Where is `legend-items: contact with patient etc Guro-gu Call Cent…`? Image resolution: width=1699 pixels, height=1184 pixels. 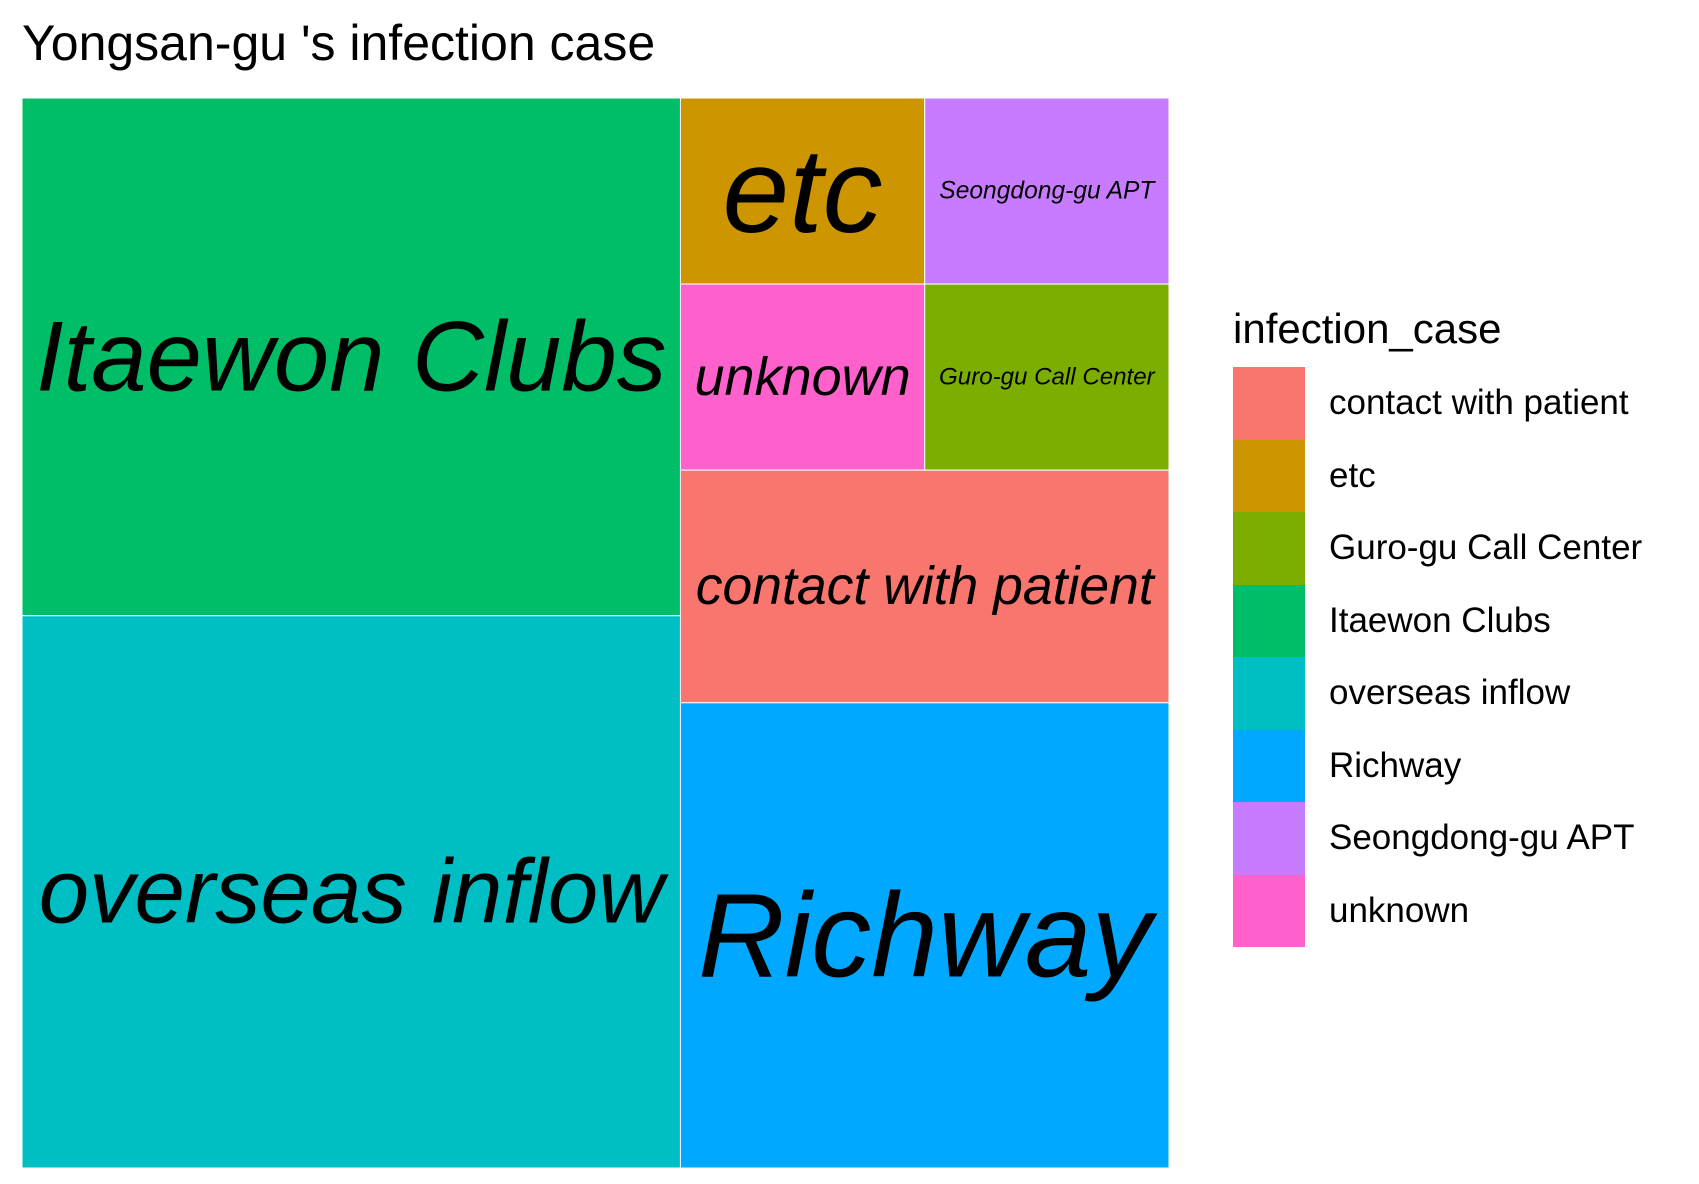 legend-items: contact with patient etc Guro-gu Call Cent… is located at coordinates (1437, 657).